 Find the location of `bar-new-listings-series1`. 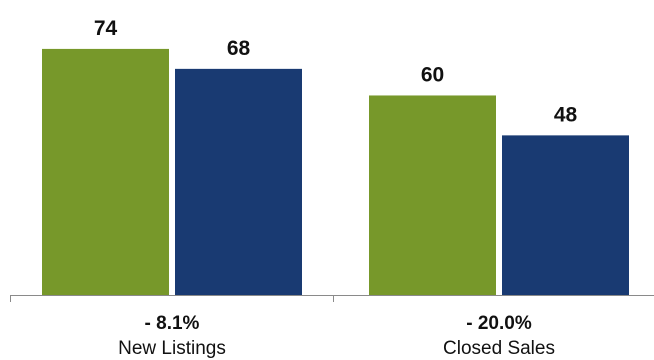

bar-new-listings-series1 is located at coordinates (105, 171).